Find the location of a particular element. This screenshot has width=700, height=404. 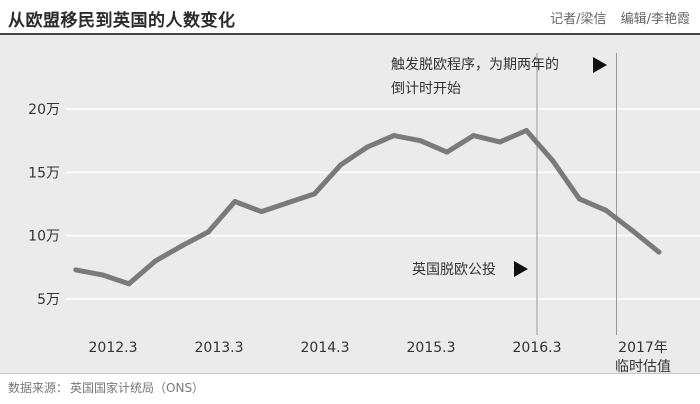

x-tick-label: 2013.3 is located at coordinates (219, 348).